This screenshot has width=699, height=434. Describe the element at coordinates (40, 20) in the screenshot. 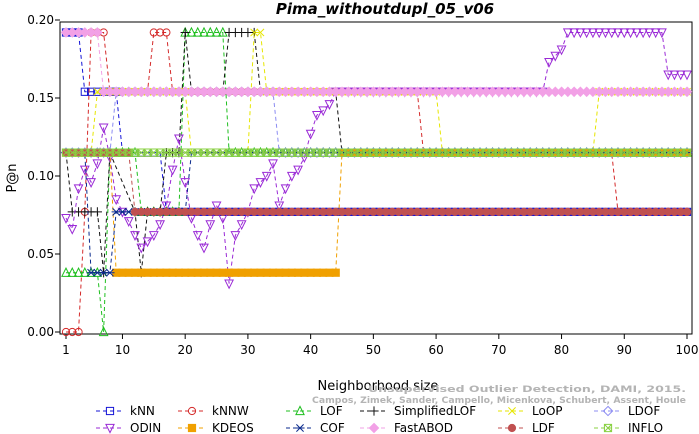

I see `y-tick-label: 0.20` at that location.